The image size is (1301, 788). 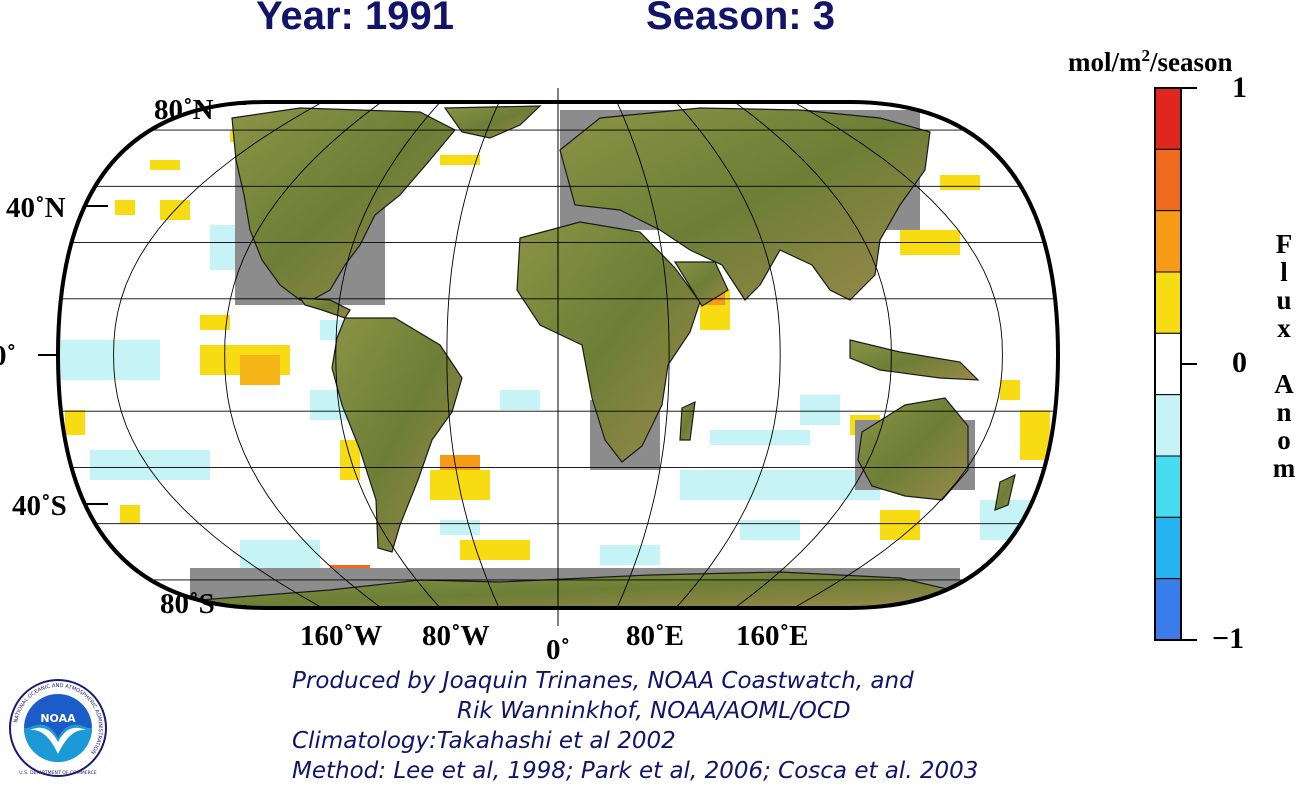 What do you see at coordinates (187, 604) in the screenshot?
I see `lat-label-80s: 80˚S` at bounding box center [187, 604].